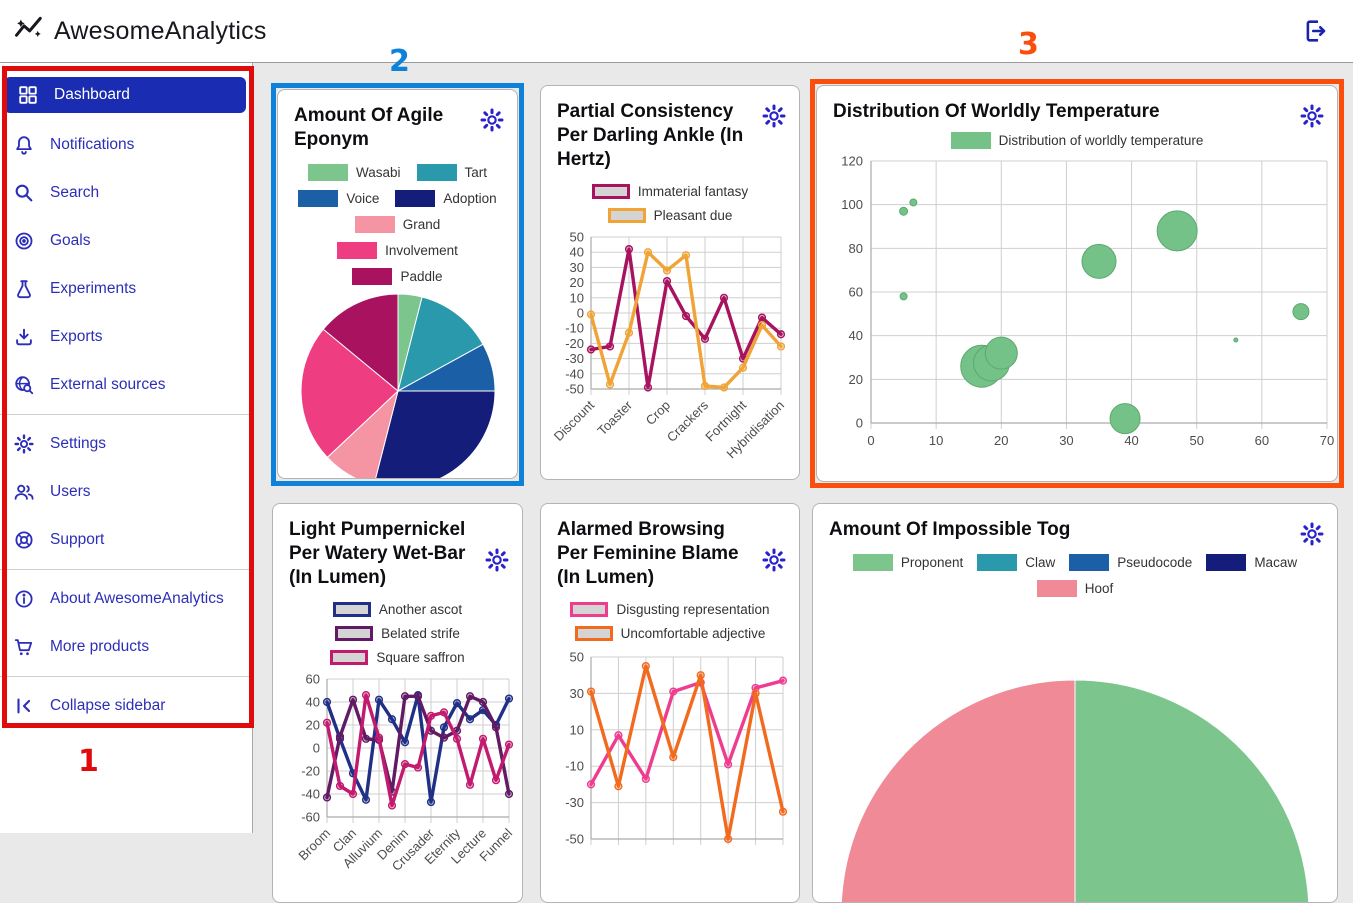  Describe the element at coordinates (88, 761) in the screenshot. I see `annotation-label-1: 1` at that location.